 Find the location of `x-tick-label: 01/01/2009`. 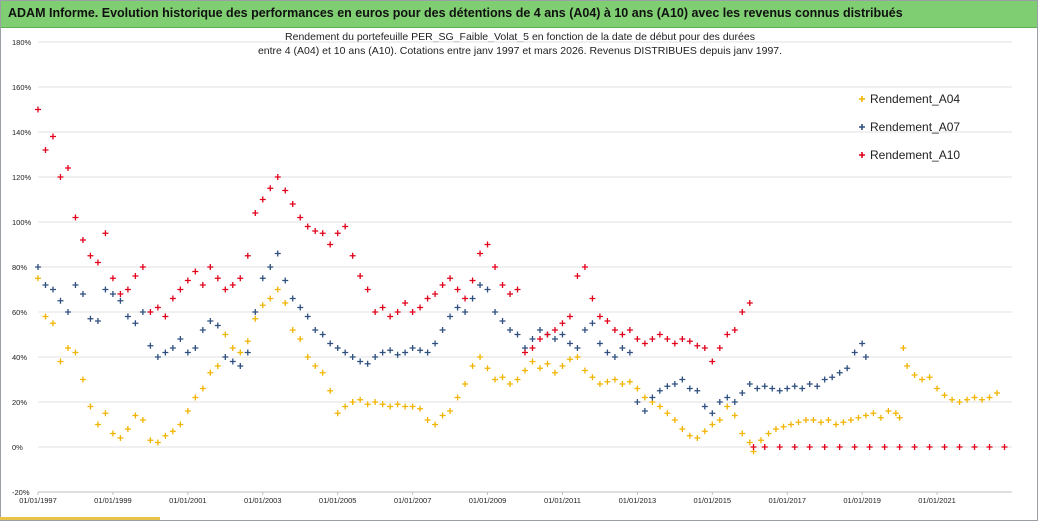

x-tick-label: 01/01/2009 is located at coordinates (488, 500).